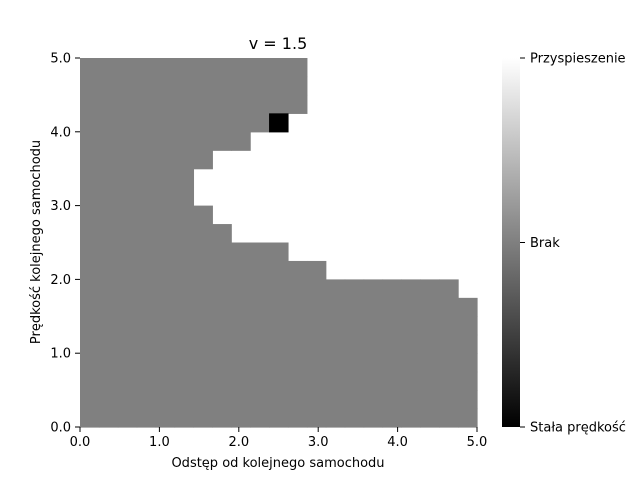 This screenshot has height=480, width=640. What do you see at coordinates (159, 442) in the screenshot?
I see `x-tick-label: 1.0` at bounding box center [159, 442].